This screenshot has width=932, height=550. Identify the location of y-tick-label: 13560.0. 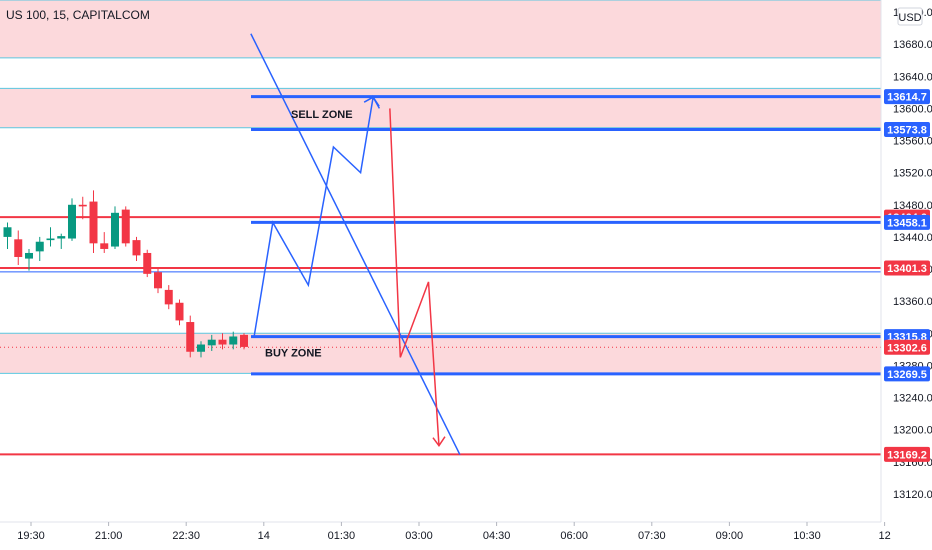
(912, 142).